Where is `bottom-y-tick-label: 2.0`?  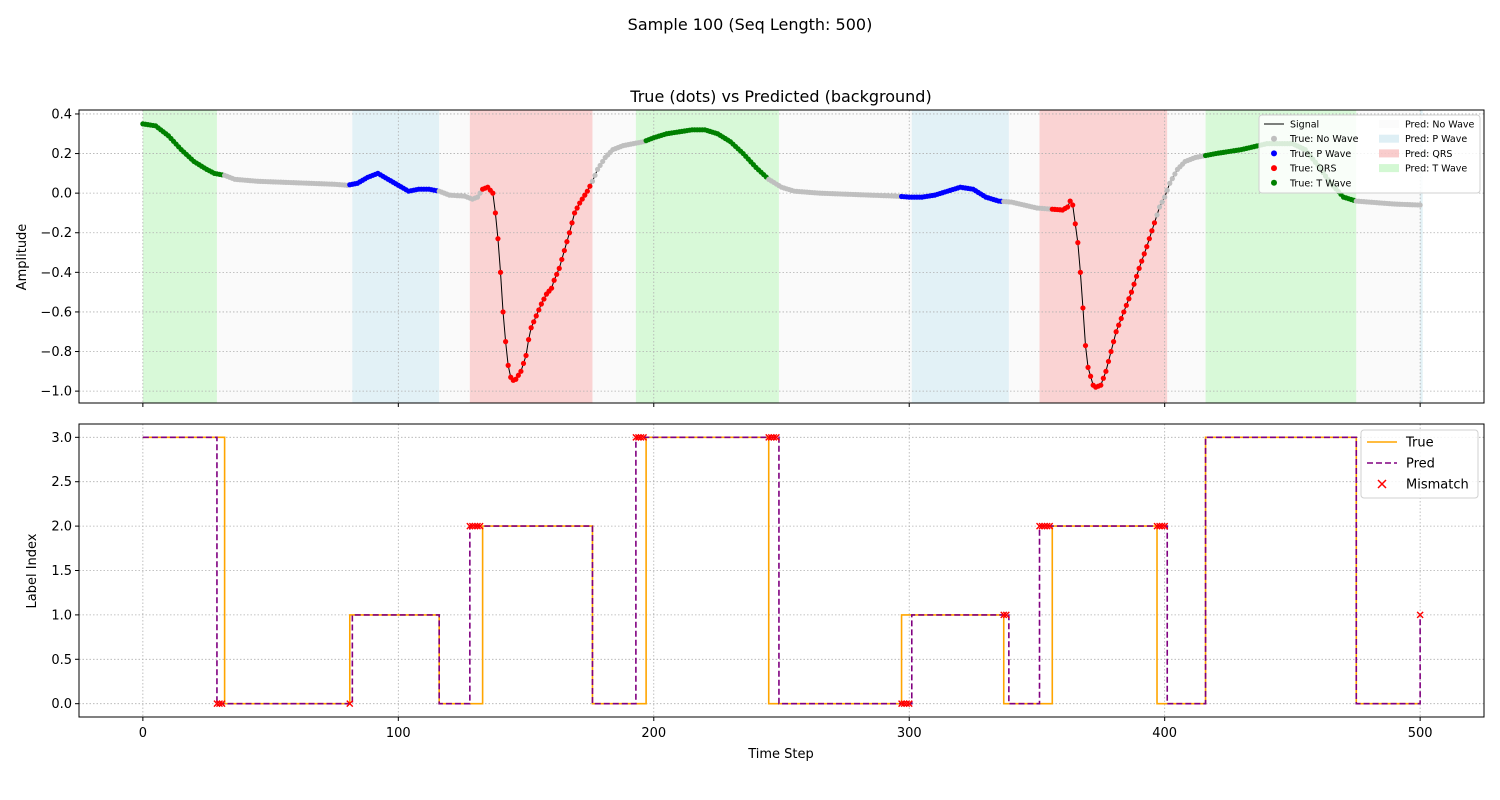
bottom-y-tick-label: 2.0 is located at coordinates (61, 527).